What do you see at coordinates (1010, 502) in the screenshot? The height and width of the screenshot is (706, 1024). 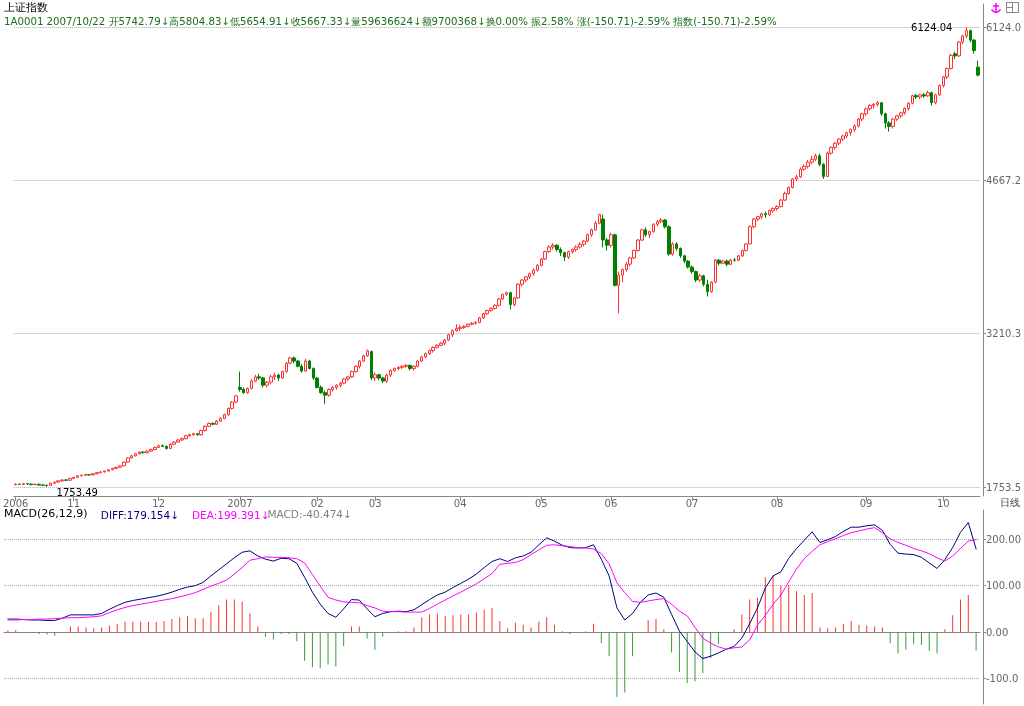 I see `text: 日线` at bounding box center [1010, 502].